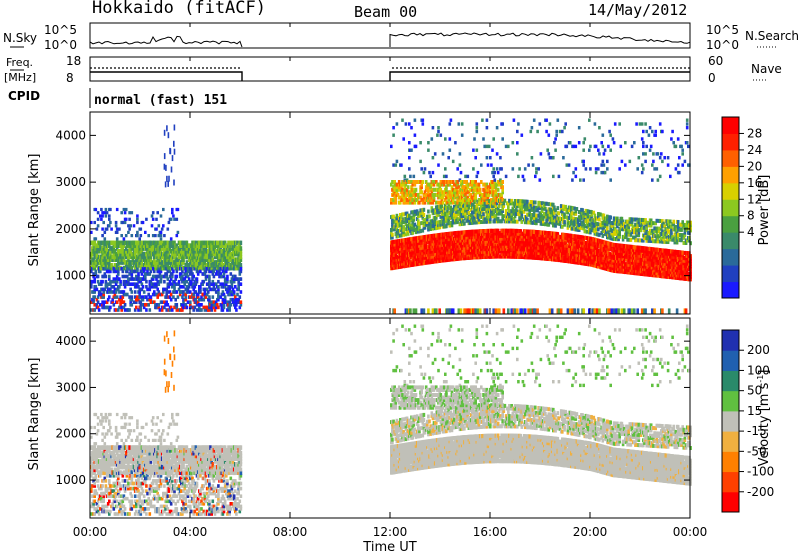 This screenshot has height=554, width=800. I want to click on freq-label: Freq., so click(19, 62).